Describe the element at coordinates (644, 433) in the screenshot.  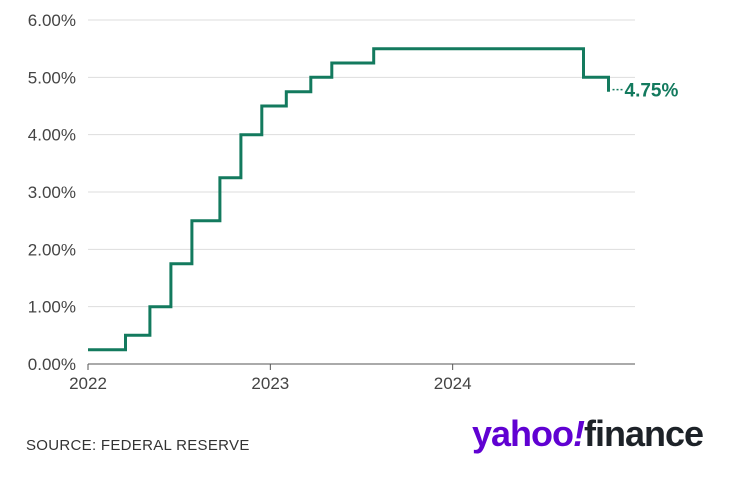
I see `logo-finance: finance` at that location.